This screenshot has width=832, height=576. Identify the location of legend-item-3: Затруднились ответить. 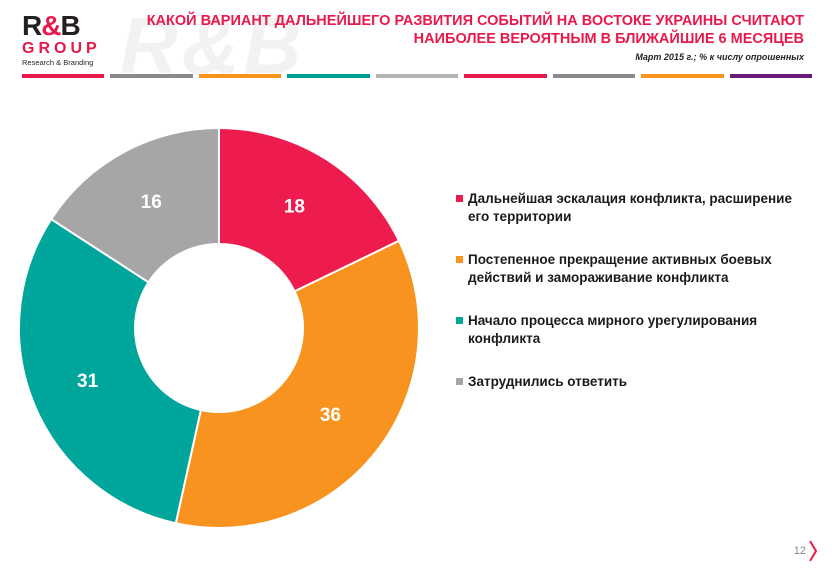
(636, 382).